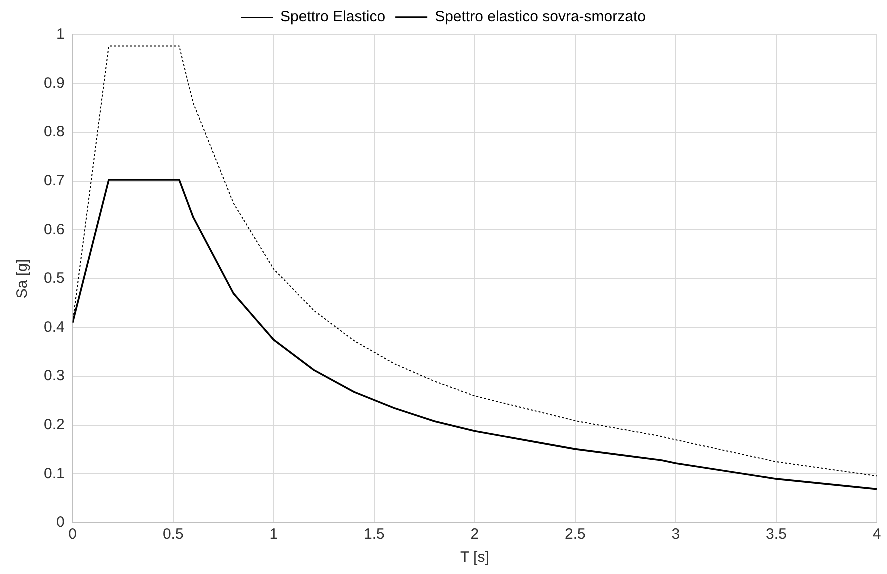  I want to click on x-tick-label: 2, so click(475, 535).